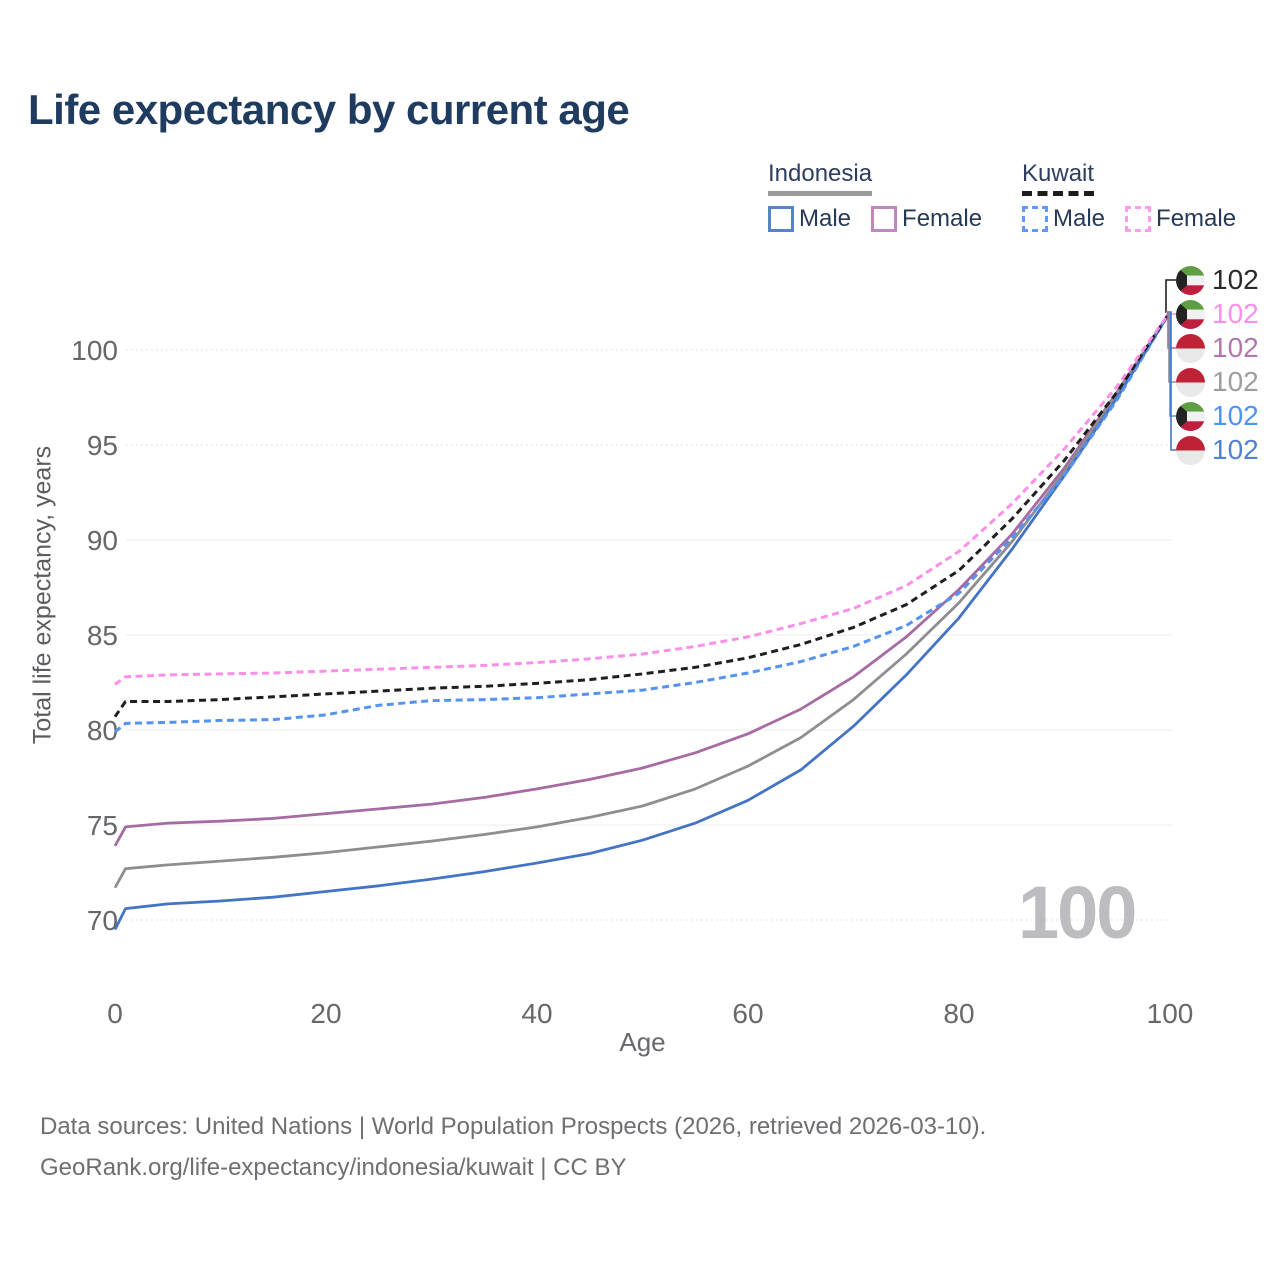 The image size is (1280, 1280). What do you see at coordinates (1058, 193) in the screenshot?
I see `legend-underline-kuwait` at bounding box center [1058, 193].